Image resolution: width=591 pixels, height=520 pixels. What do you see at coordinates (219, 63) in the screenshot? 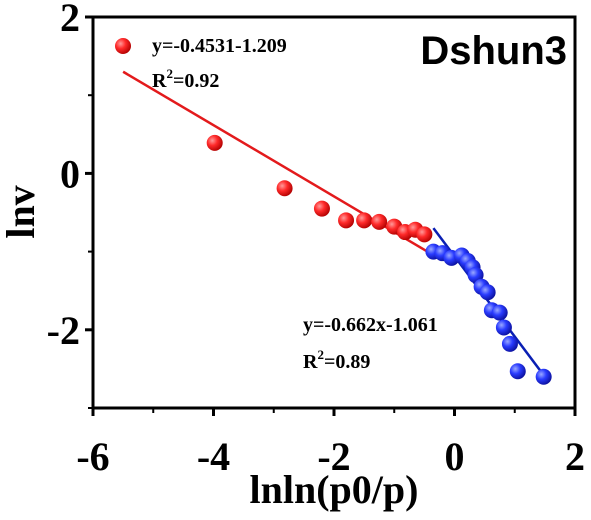
I see `fit-annotation-red: y=-0.4531-1.209 R2=0.92` at bounding box center [219, 63].